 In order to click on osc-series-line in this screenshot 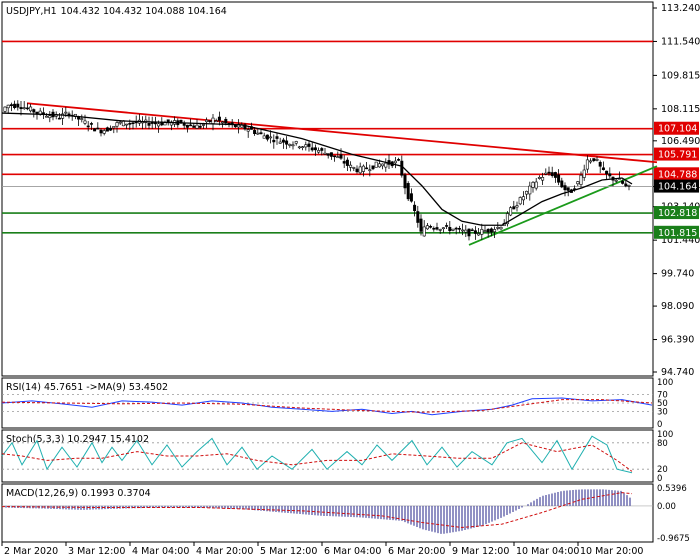, I will do `click(317, 457)`.